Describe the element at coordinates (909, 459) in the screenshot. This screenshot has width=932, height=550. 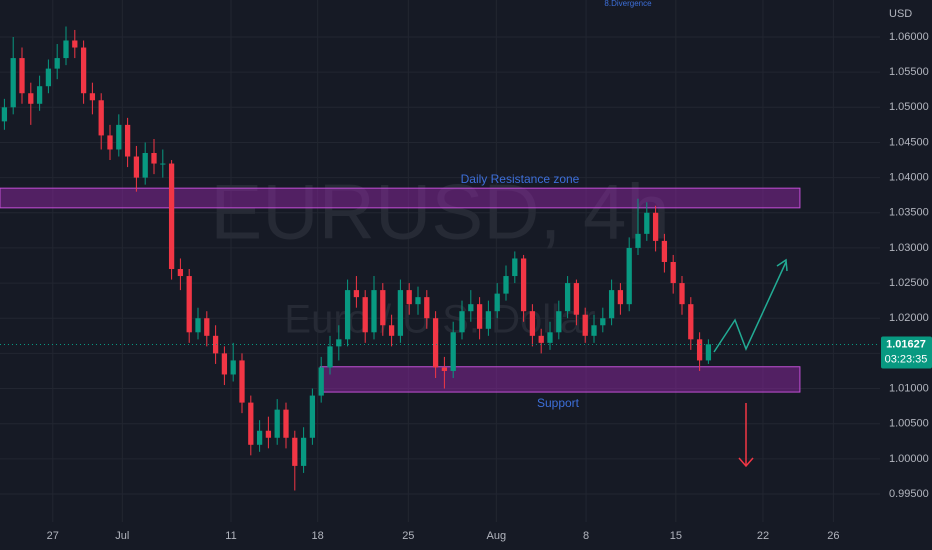
I see `y-tick-label: 1.00000` at that location.